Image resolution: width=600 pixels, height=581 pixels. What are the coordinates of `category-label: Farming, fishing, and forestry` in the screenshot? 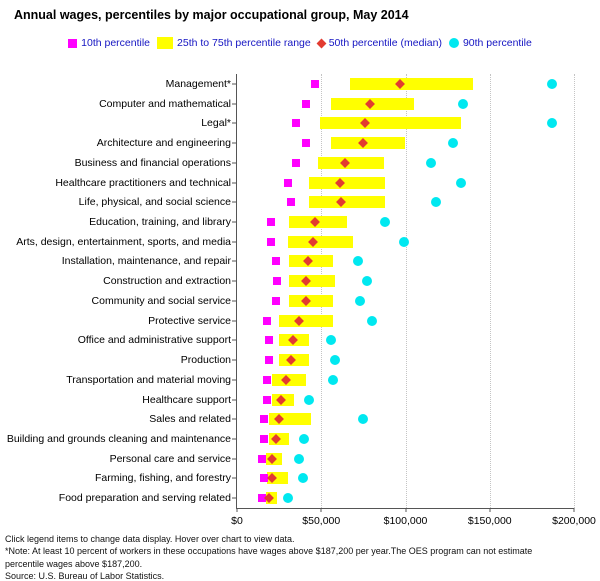 It's located at (163, 478).